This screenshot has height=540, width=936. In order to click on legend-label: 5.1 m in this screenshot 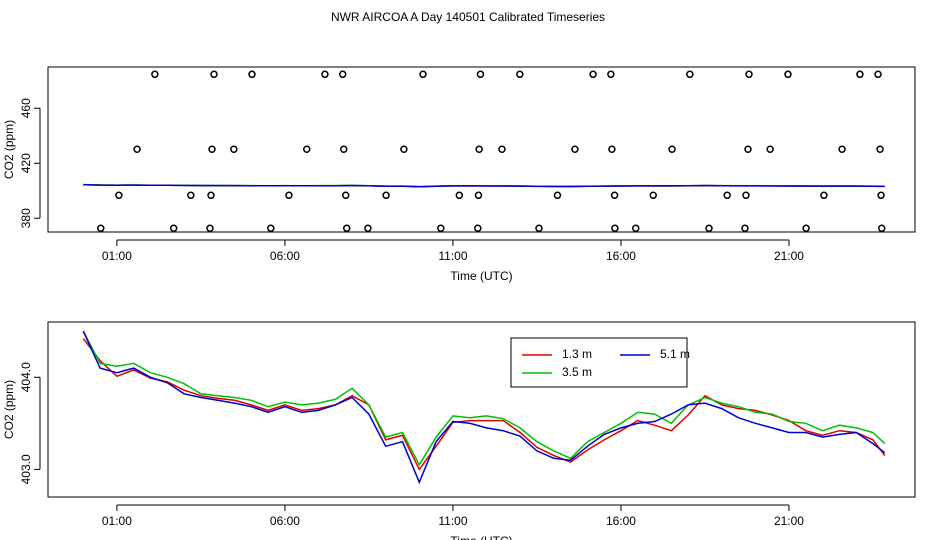, I will do `click(675, 354)`.